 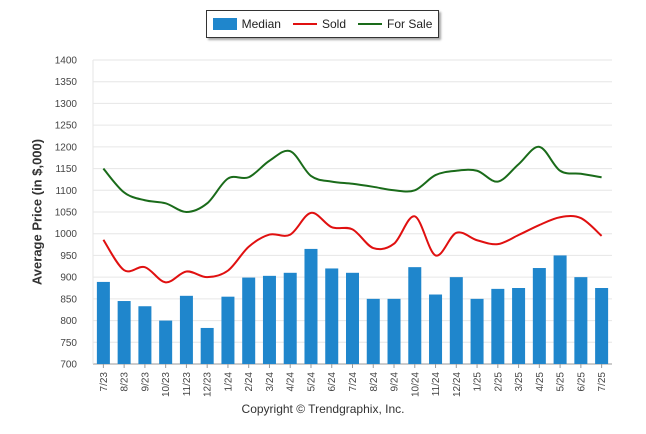 I want to click on x-tick-label: 11/23, so click(x=187, y=384).